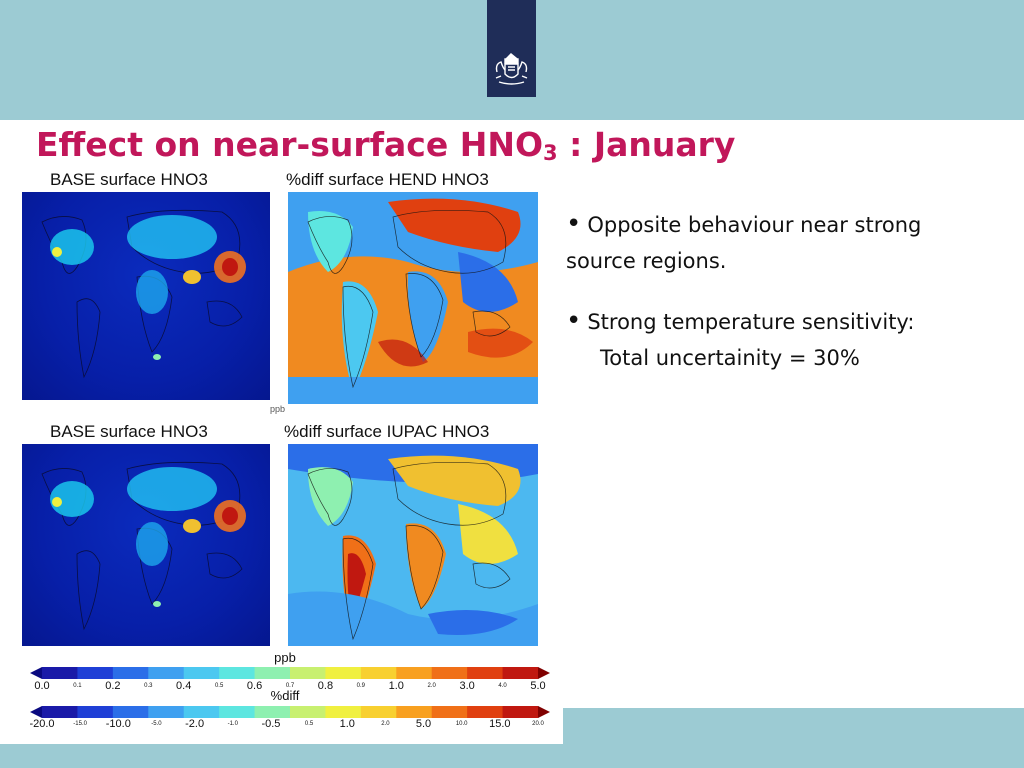  What do you see at coordinates (281, 756) in the screenshot?
I see `footer-band-left` at bounding box center [281, 756].